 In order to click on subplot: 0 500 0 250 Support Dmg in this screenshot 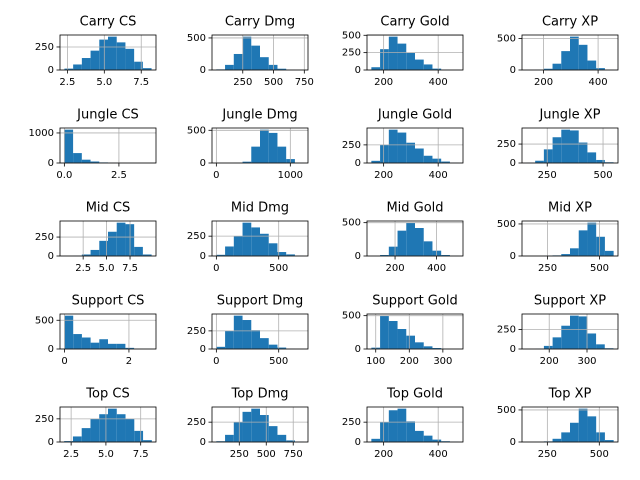, I will do `click(248, 330)`.